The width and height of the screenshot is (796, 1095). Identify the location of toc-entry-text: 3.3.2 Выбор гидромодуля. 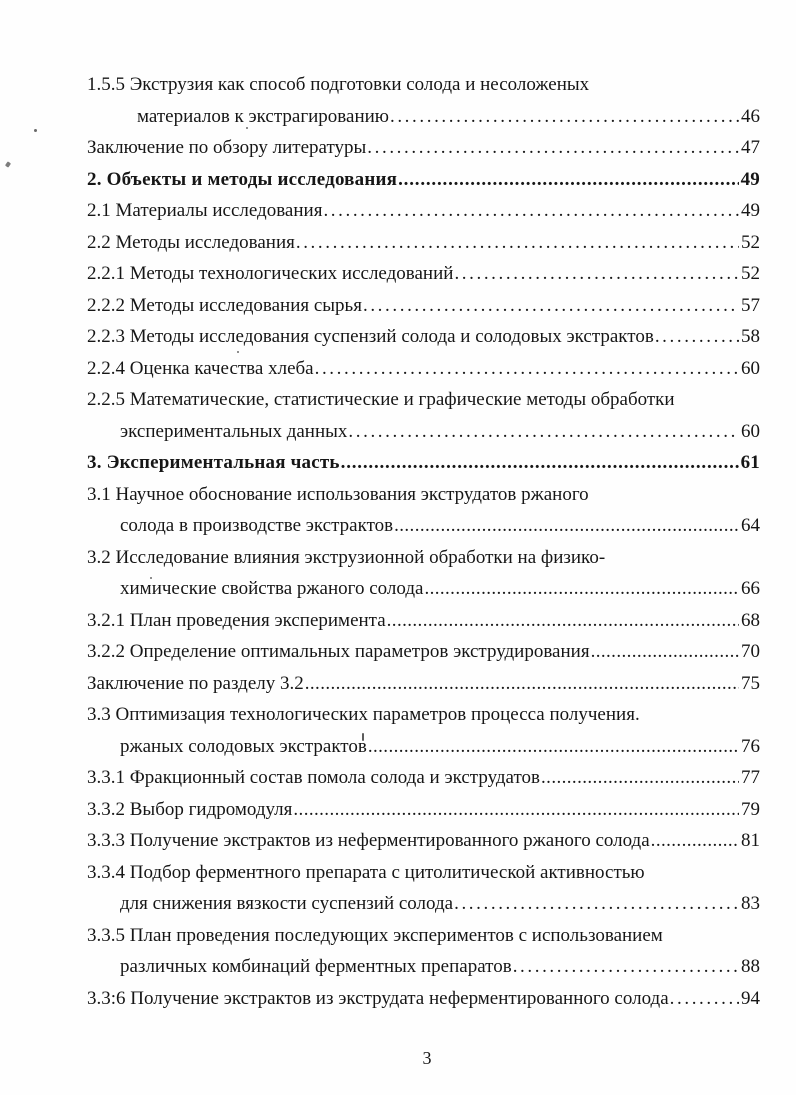
(190, 809).